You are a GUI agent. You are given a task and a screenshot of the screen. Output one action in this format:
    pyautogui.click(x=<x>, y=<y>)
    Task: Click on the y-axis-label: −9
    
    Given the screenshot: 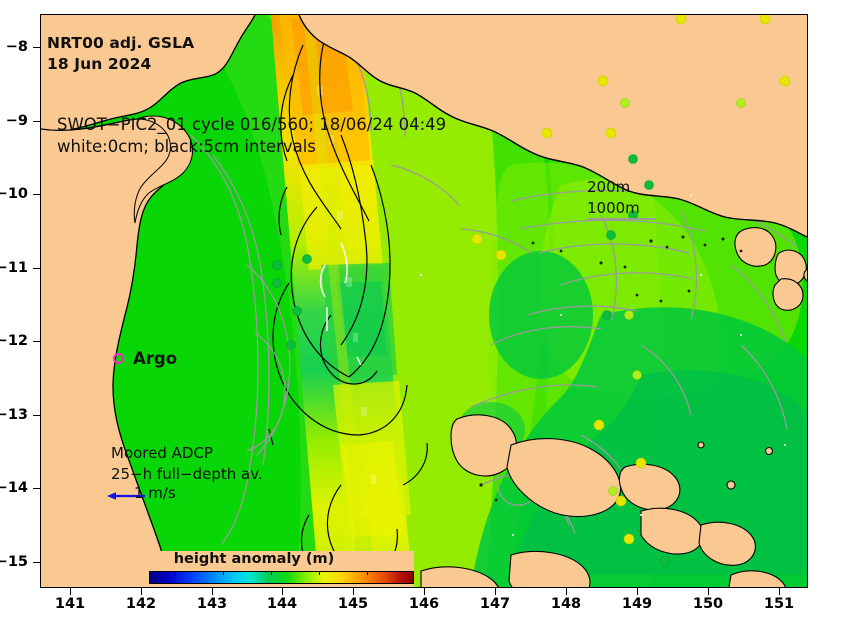 What is the action you would take?
    pyautogui.click(x=16, y=121)
    